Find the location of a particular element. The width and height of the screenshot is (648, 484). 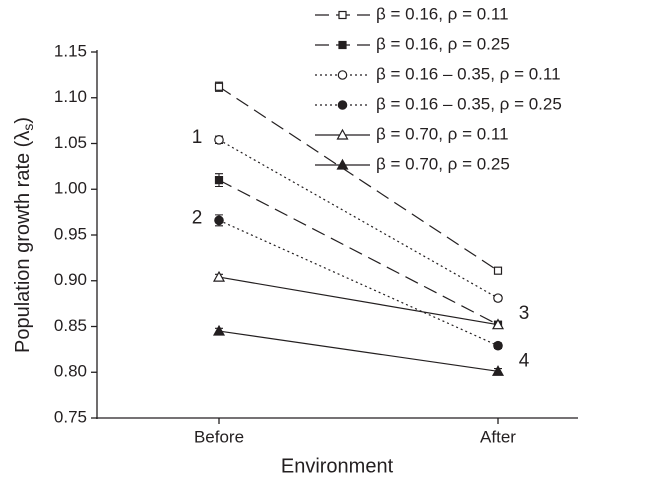

legend-label: β = 0.70, ρ = 0.11 is located at coordinates (442, 133).